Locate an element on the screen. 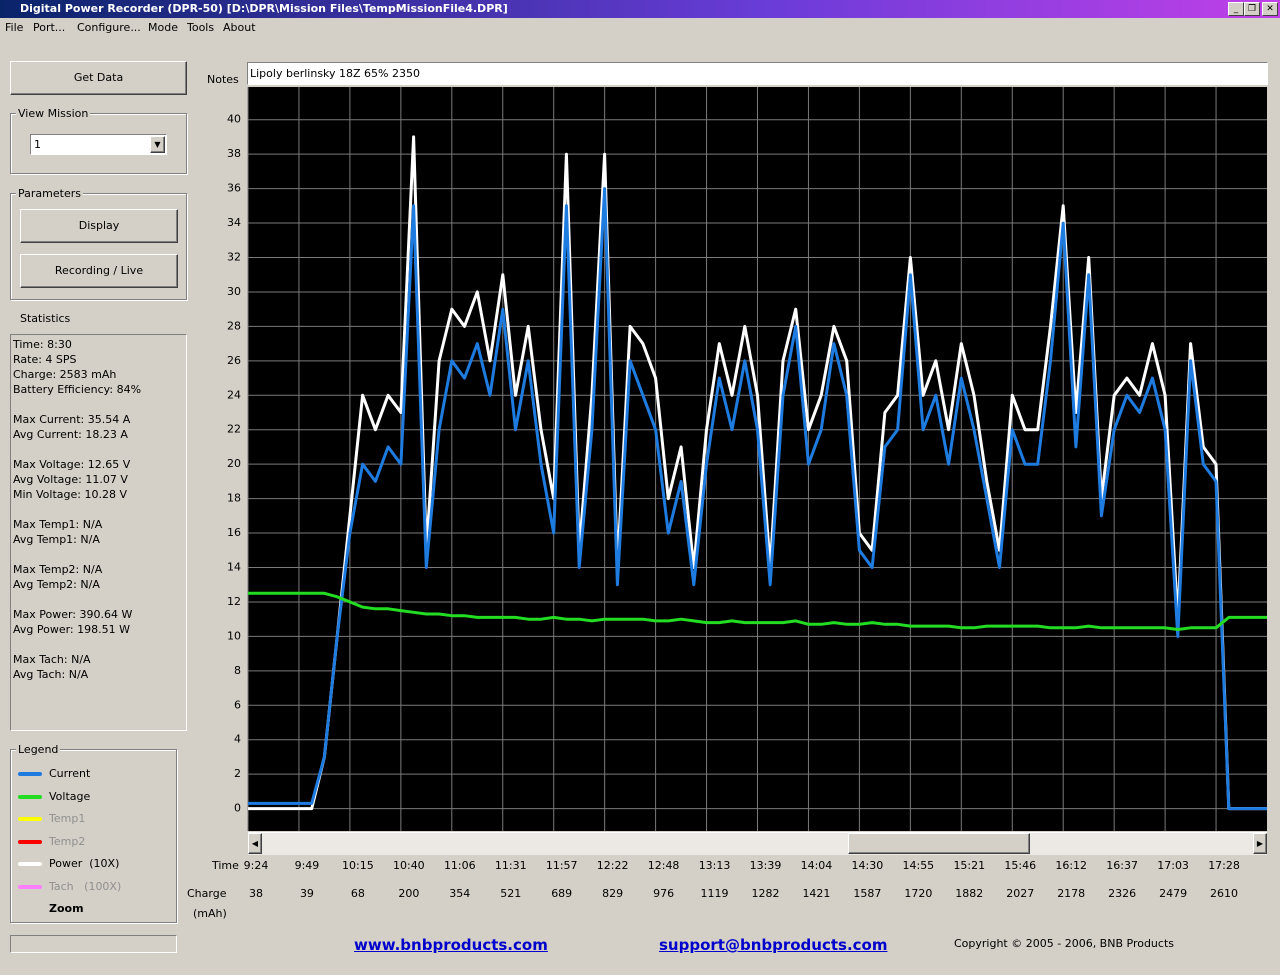 This screenshot has height=975, width=1280. x-tick-label: 11:31 is located at coordinates (511, 865).